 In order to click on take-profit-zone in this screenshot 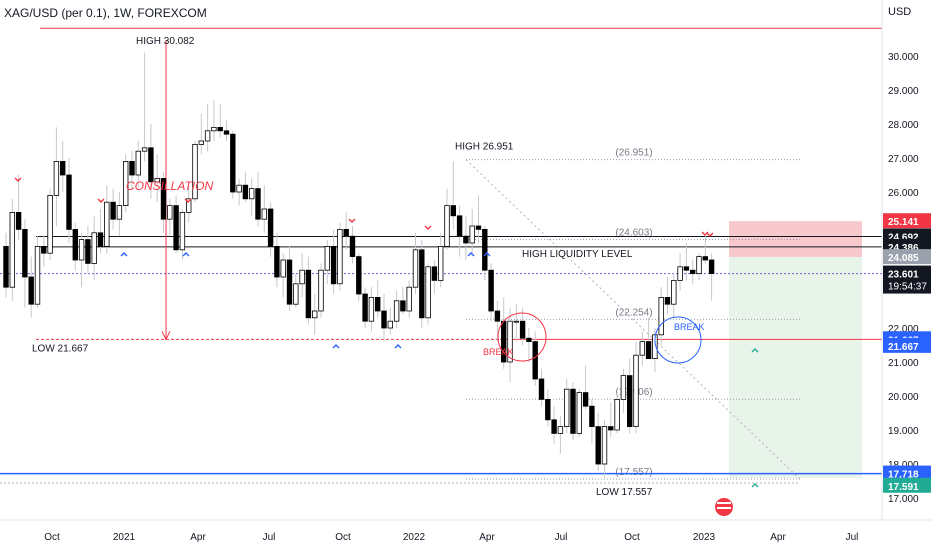, I will do `click(795, 367)`.